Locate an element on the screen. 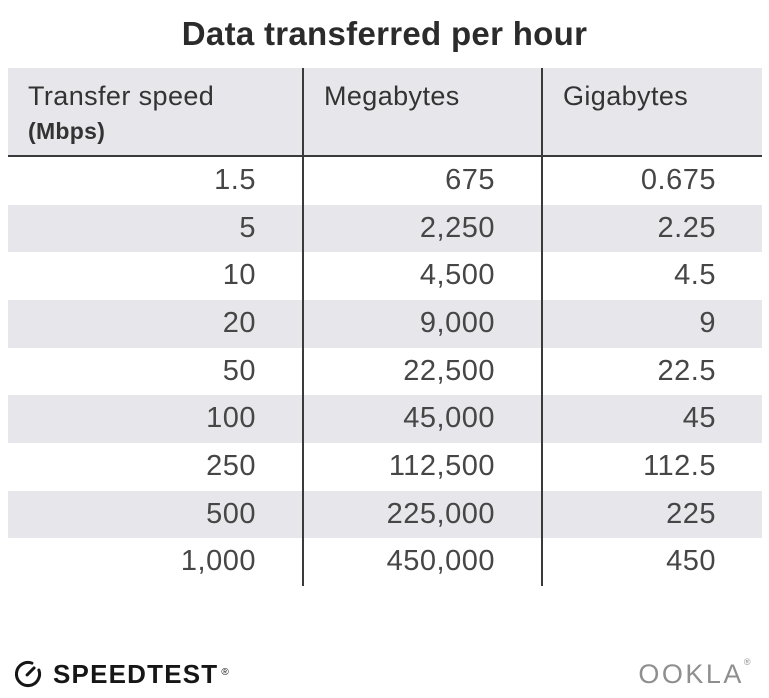 The height and width of the screenshot is (698, 769). table-row: 20 9,000 9 is located at coordinates (385, 324).